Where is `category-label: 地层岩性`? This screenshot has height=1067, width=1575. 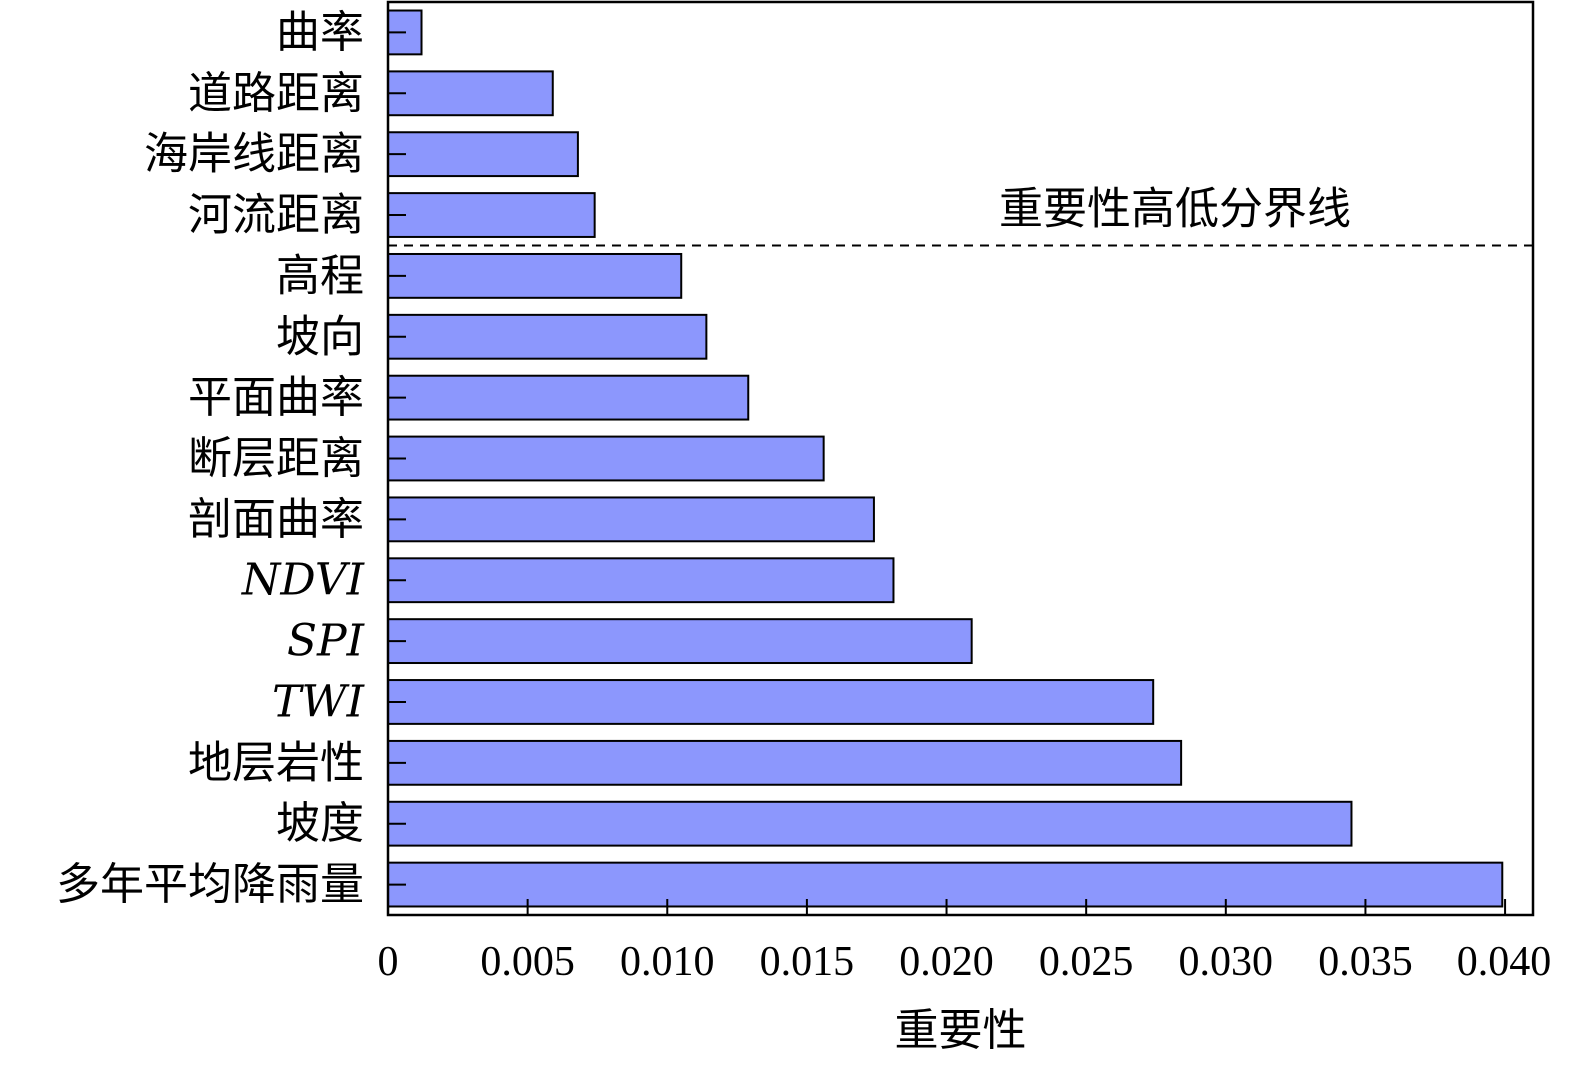 category-label: 地层岩性 is located at coordinates (276, 762).